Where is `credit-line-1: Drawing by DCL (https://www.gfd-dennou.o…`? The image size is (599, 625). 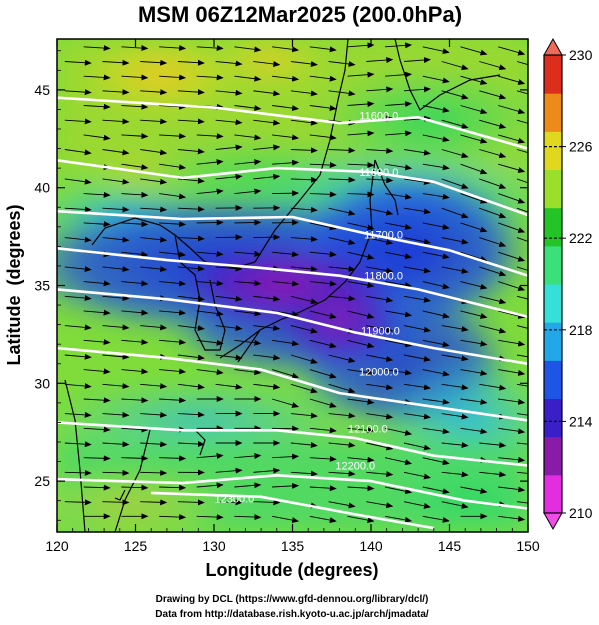 credit-line-1: Drawing by DCL (https://www.gfd-dennou.o… is located at coordinates (292, 599).